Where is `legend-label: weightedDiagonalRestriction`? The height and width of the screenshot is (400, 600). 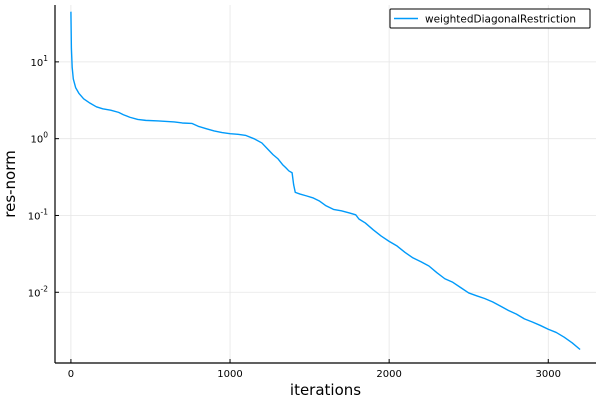
legend-label: weightedDiagonalRestriction is located at coordinates (500, 20).